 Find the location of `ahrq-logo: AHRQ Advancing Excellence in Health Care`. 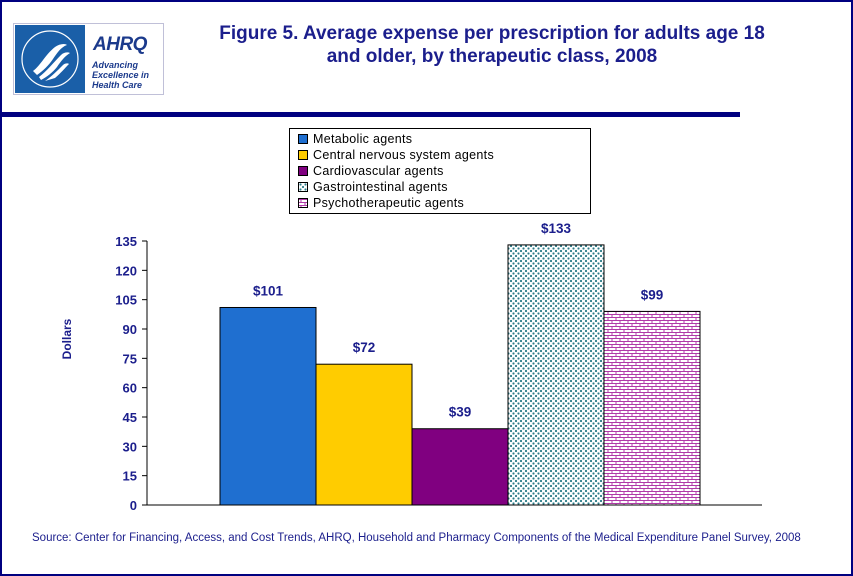

ahrq-logo: AHRQ Advancing Excellence in Health Care is located at coordinates (88, 59).